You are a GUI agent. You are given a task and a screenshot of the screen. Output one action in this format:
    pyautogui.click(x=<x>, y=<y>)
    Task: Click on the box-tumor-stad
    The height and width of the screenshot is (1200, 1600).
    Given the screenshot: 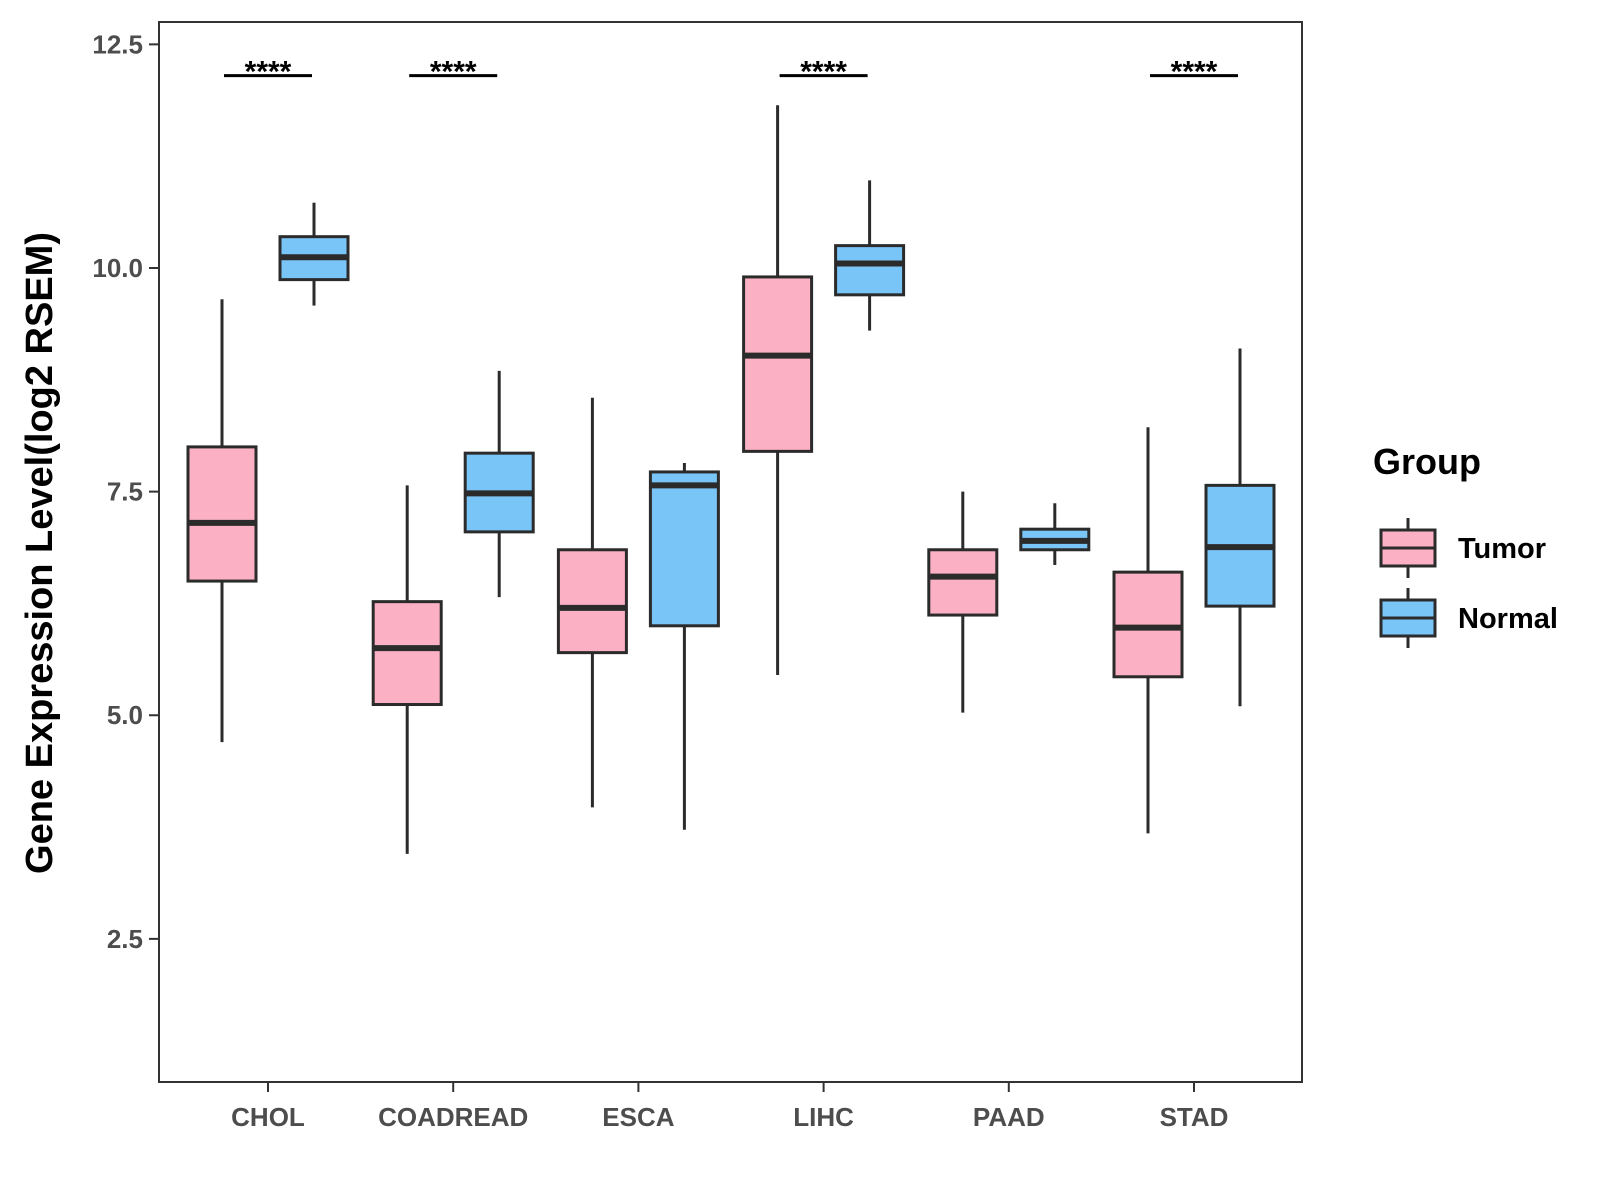 What is the action you would take?
    pyautogui.click(x=1148, y=630)
    